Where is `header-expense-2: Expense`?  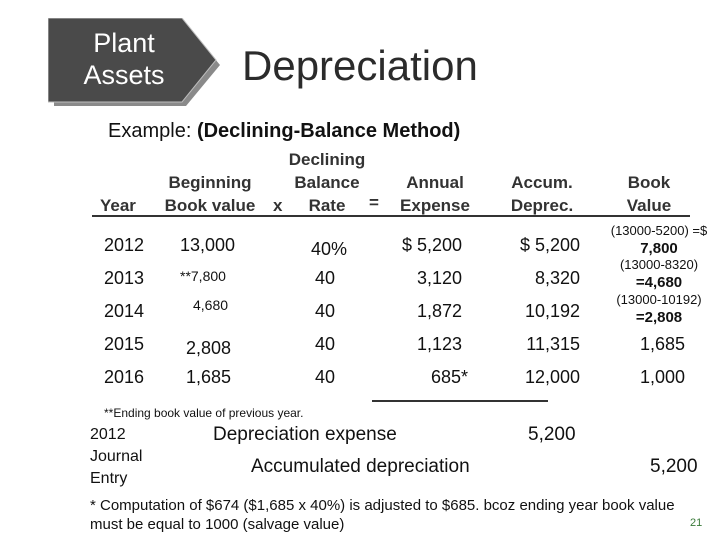
header-expense-2: Expense is located at coordinates (435, 205).